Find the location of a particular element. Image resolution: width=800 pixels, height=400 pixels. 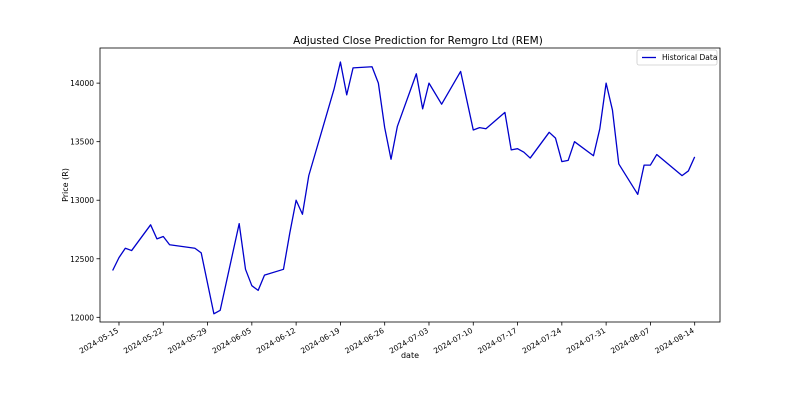

x-tick-label: 2024-07-24 is located at coordinates (542, 341).